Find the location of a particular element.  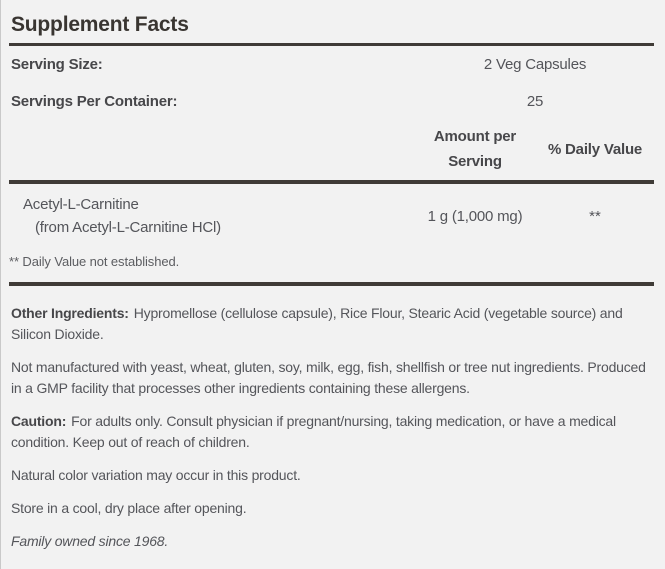

serving-size-row: Serving Size: 2 Veg Capsules is located at coordinates (333, 65).